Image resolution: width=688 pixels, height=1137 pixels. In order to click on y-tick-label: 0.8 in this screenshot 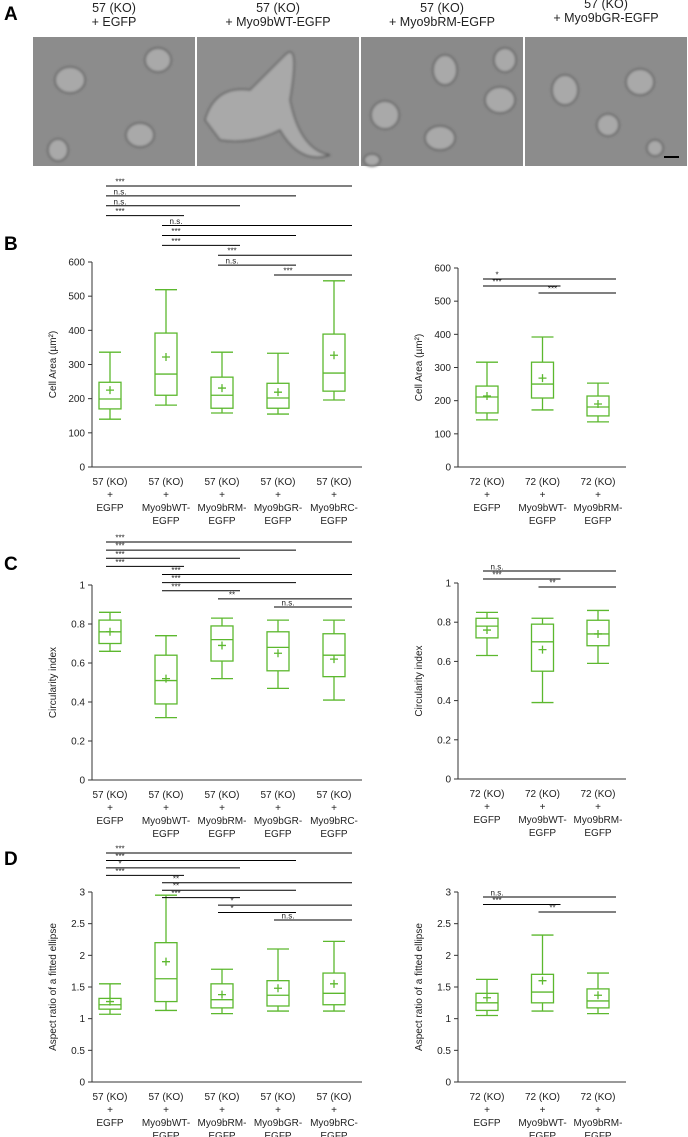, I will do `click(78, 625)`.